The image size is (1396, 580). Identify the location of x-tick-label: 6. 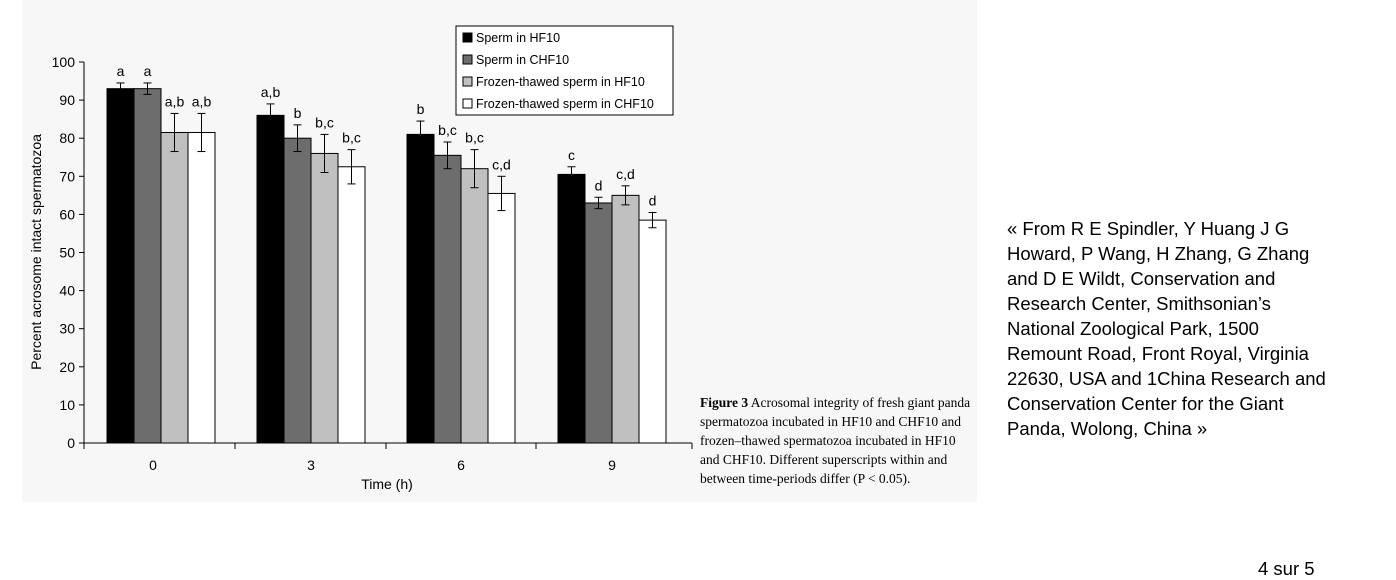
(461, 465).